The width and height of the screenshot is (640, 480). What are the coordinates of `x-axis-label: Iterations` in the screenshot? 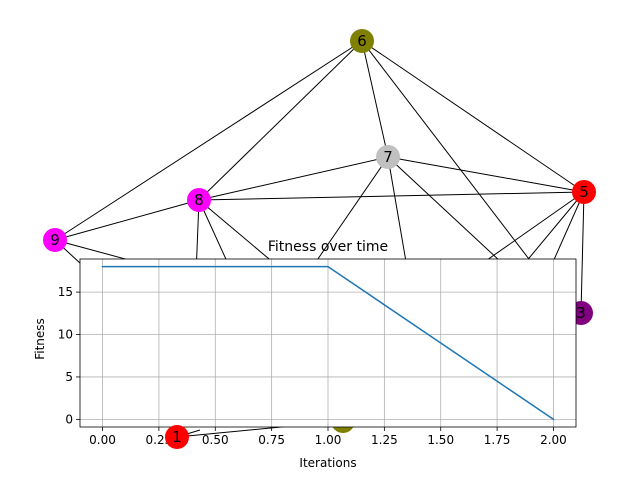 It's located at (327, 463).